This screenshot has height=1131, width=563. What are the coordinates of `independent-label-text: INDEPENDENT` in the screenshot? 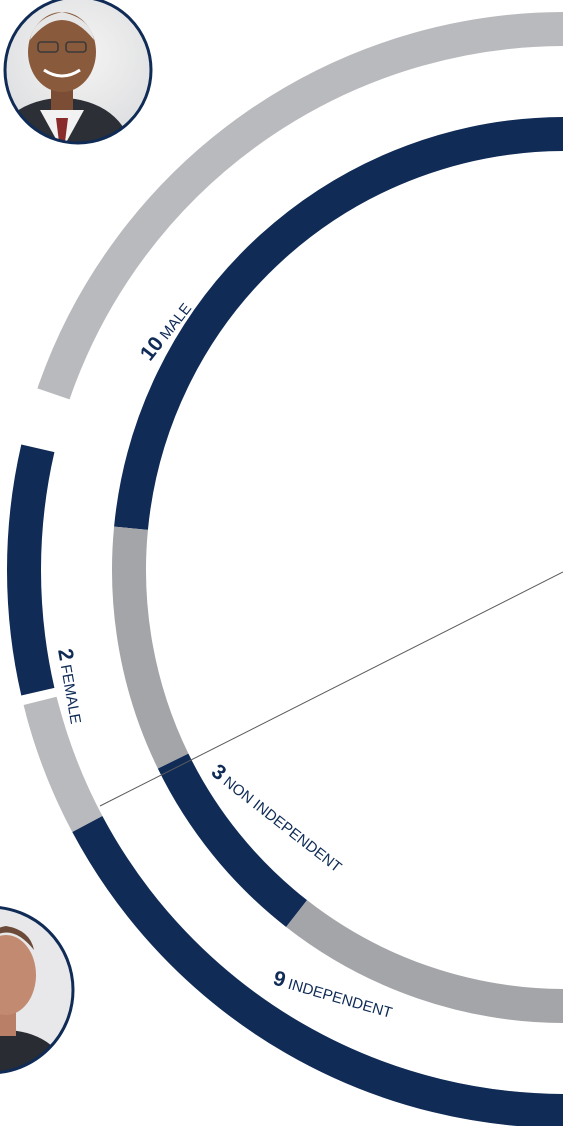 It's located at (340, 999).